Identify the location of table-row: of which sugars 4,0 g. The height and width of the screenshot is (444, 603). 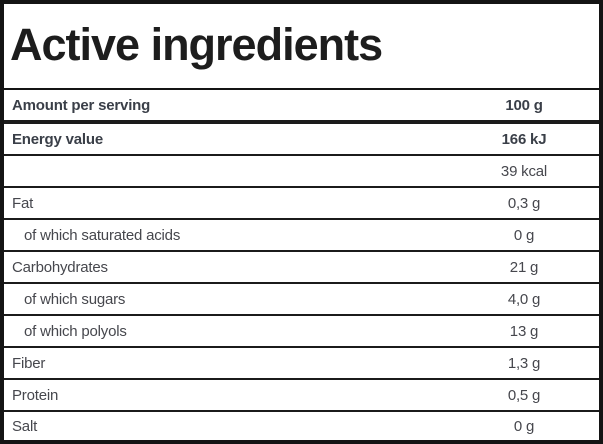
(301, 300).